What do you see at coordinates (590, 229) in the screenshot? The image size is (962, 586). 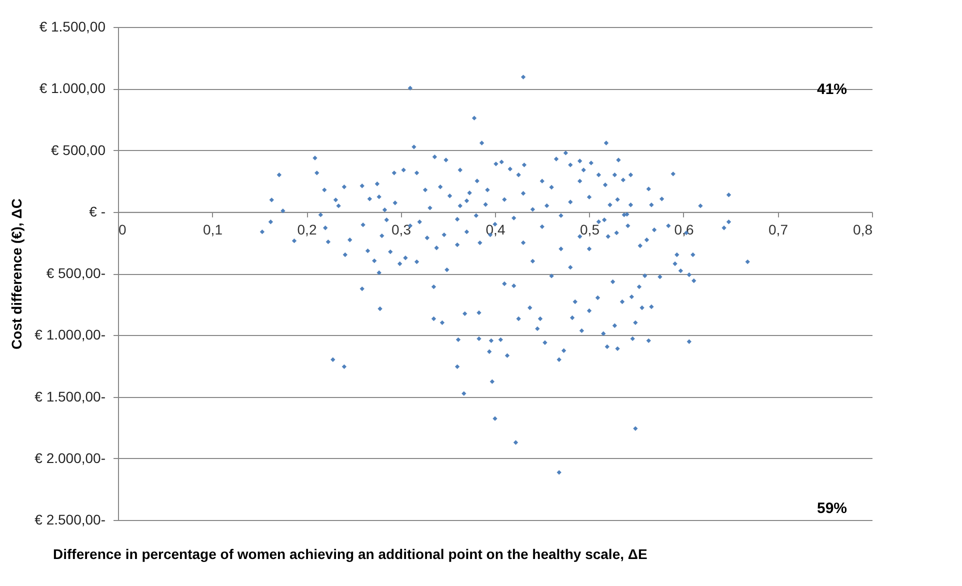 I see `x-tick-label: 0,5` at bounding box center [590, 229].